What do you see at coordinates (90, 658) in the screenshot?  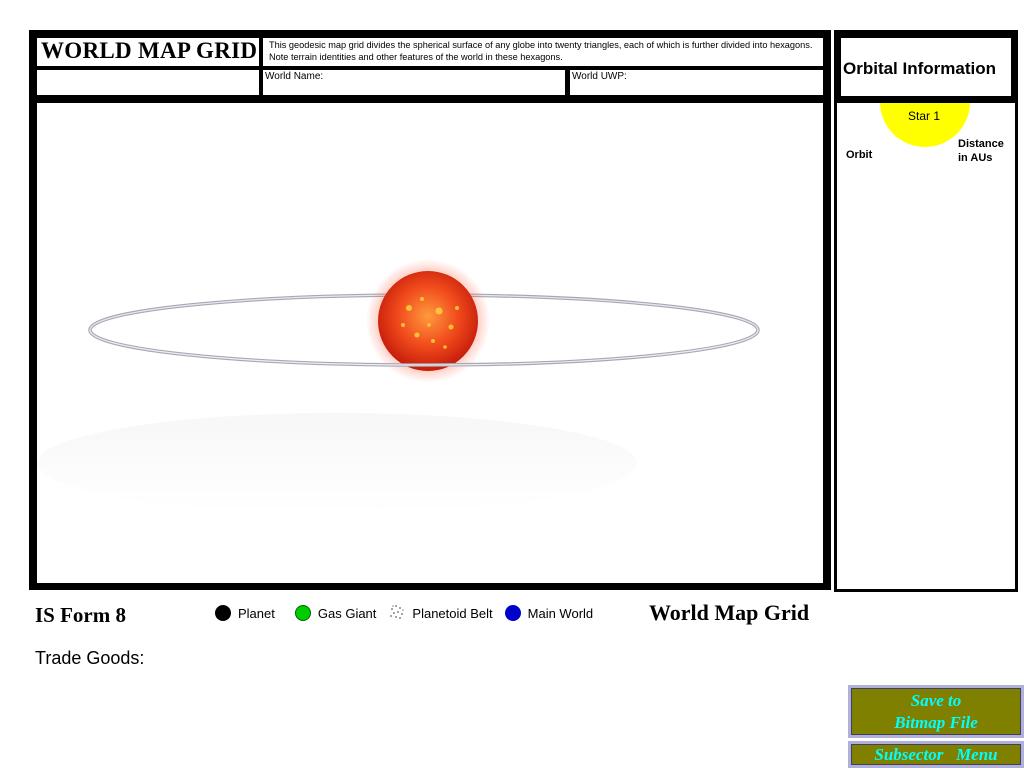 I see `trade-goods-label: Trade Goods:` at bounding box center [90, 658].